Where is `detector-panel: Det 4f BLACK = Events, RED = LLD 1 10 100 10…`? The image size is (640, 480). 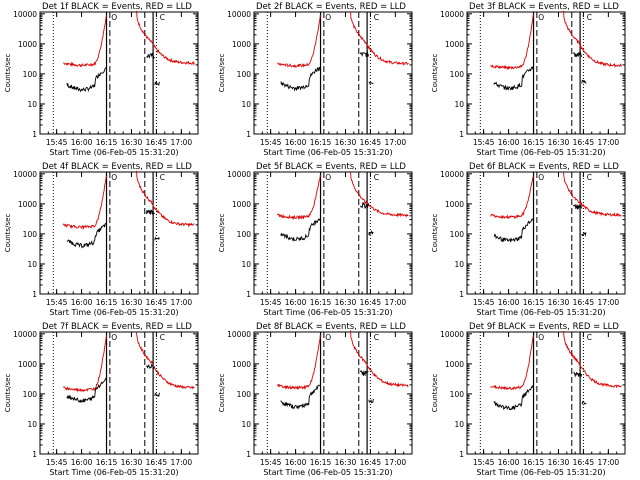
detector-panel: Det 4f BLACK = Events, RED = LLD 1 10 100 10… is located at coordinates (101, 239).